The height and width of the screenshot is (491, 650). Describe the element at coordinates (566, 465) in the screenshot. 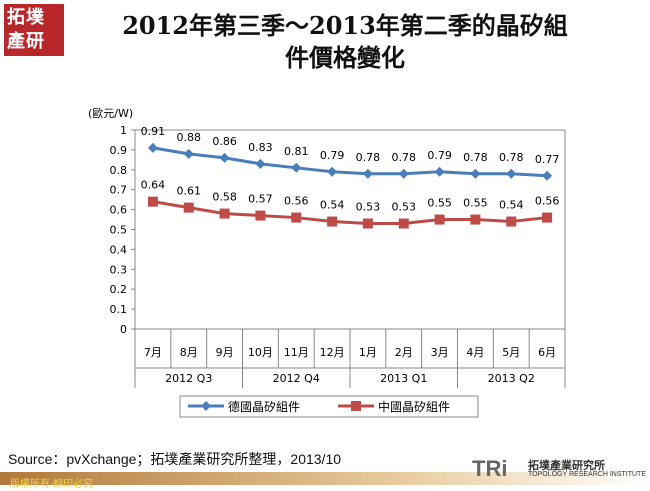

I see `brand-cn: 拓墣產業研究所` at that location.